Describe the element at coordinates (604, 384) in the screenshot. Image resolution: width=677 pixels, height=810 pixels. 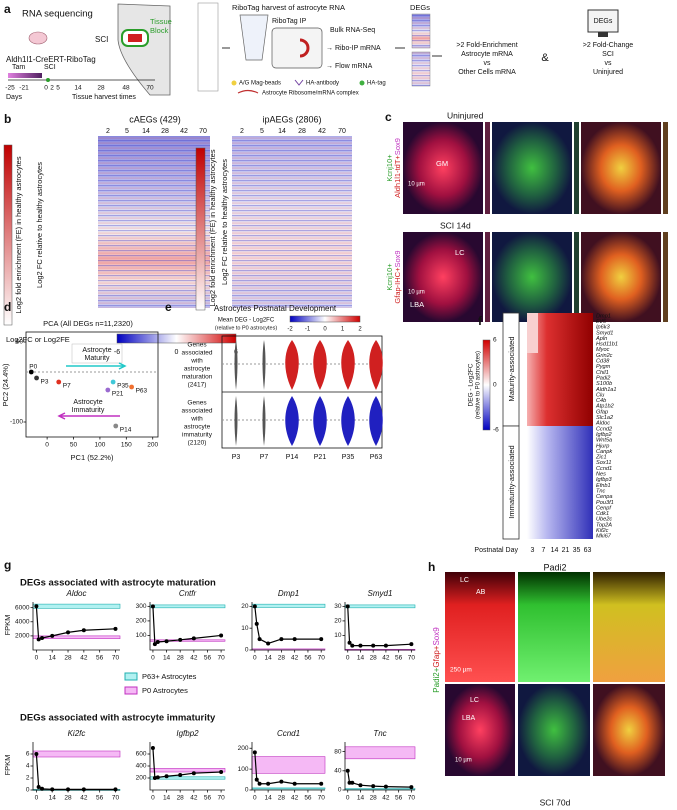
I see `gene-label: S100b` at that location.